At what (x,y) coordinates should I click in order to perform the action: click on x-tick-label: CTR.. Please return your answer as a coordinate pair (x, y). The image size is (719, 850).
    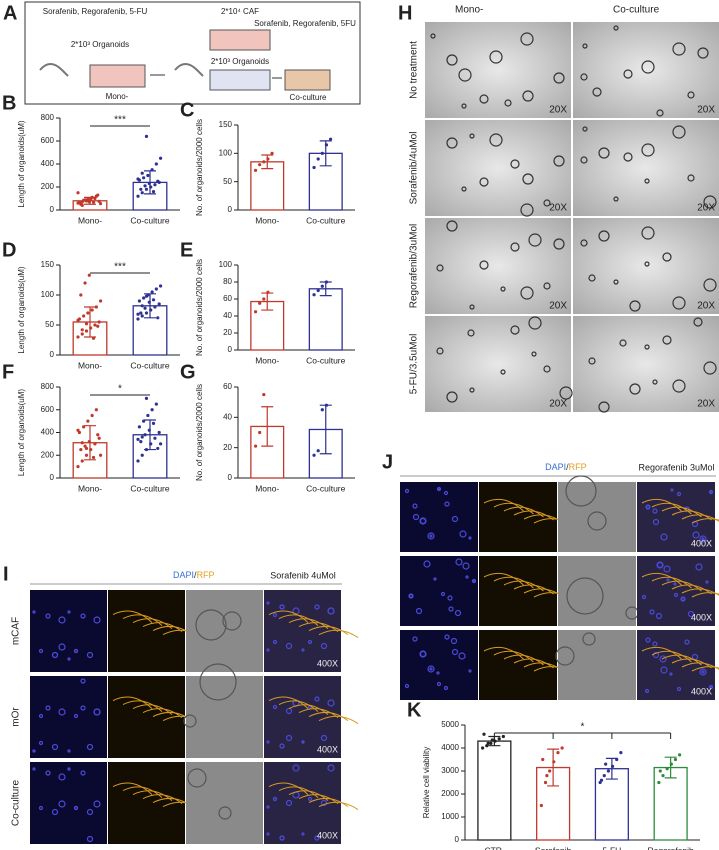
    Looking at the image, I should click on (494, 847).